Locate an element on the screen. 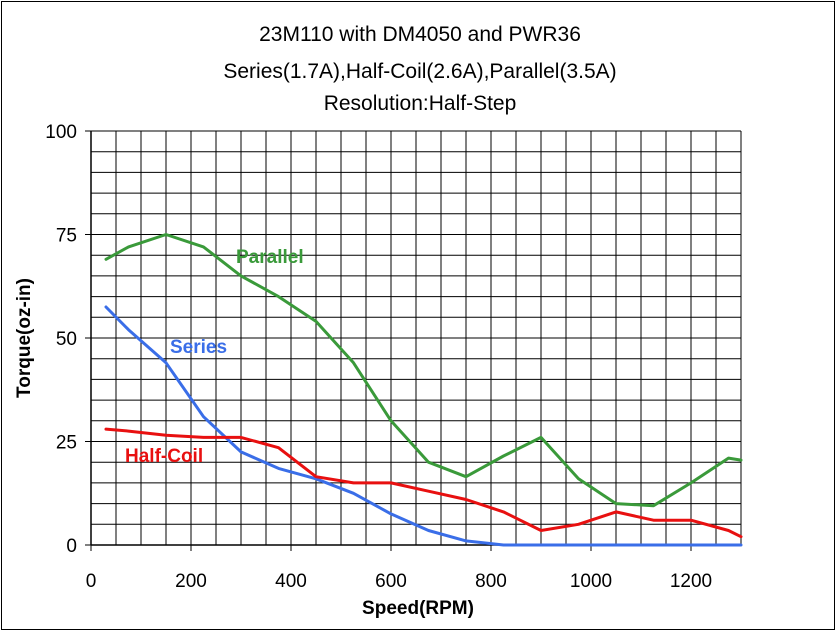 This screenshot has height=632, width=836. y-tick-label: 0 is located at coordinates (71, 546).